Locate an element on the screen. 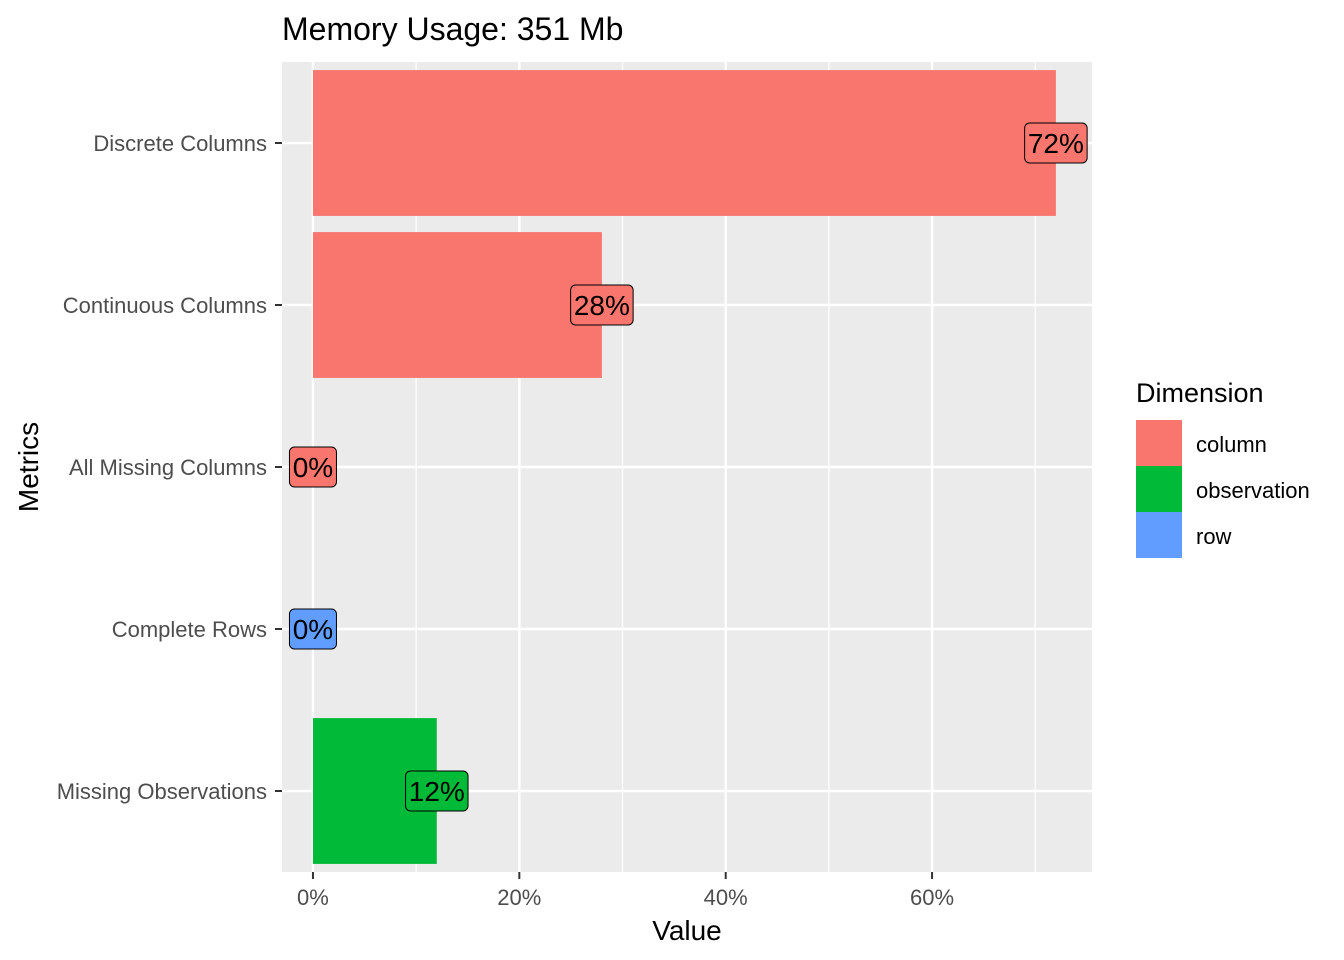  data-label: 12% is located at coordinates (437, 791).